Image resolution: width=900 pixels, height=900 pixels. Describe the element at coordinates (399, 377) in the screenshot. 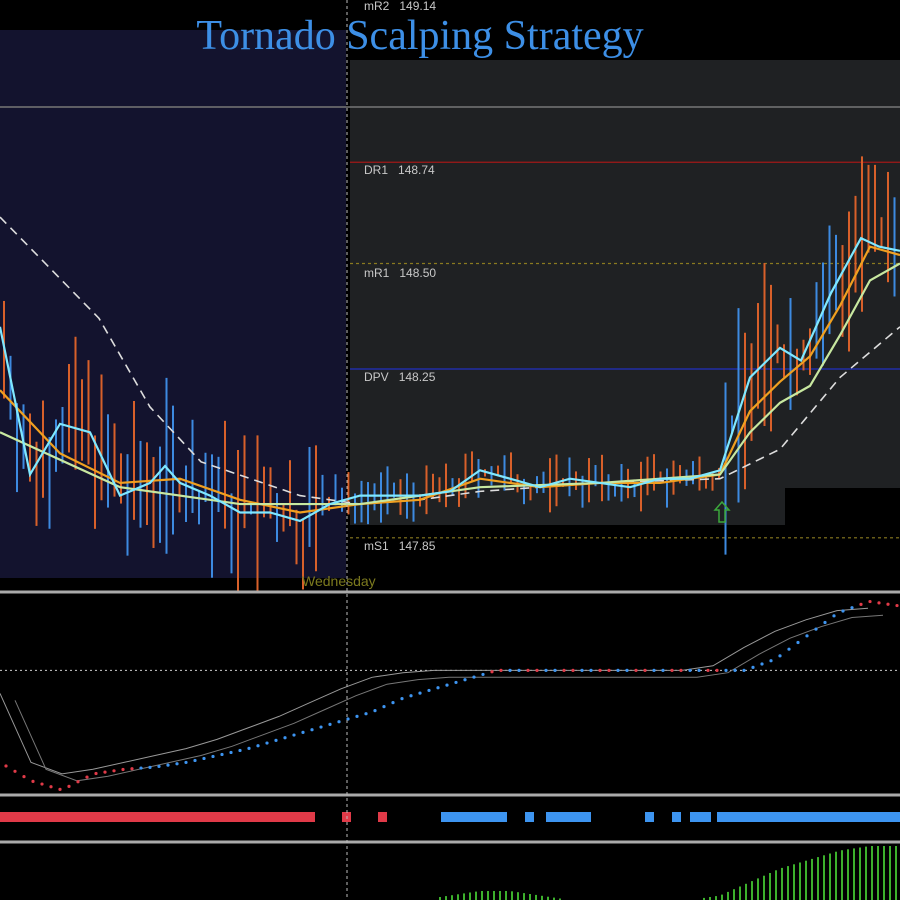

I see `level-label-DPV: DPV 148.25` at that location.